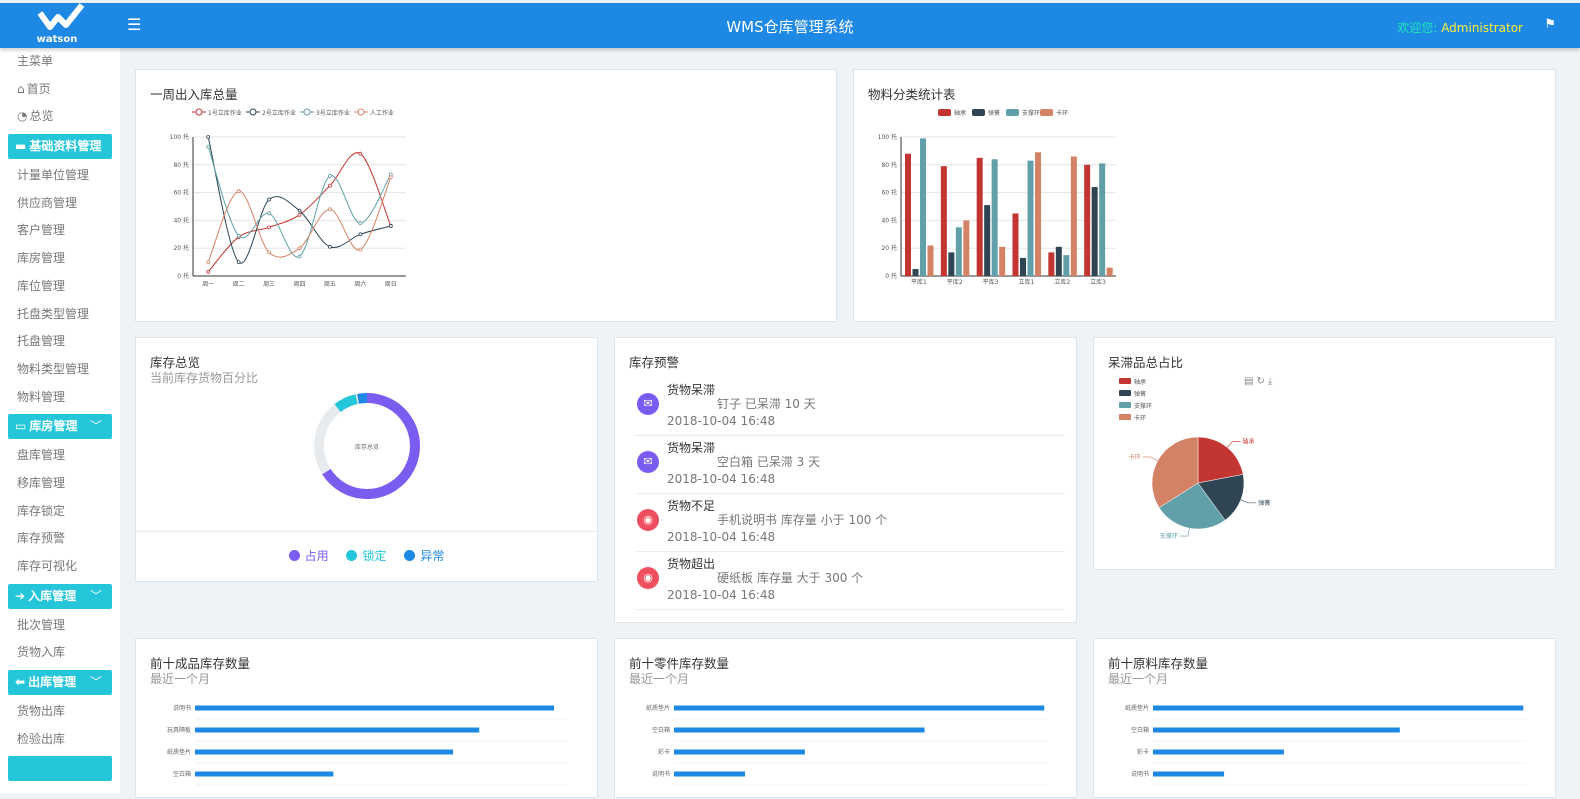 This screenshot has height=799, width=1580. I want to click on watson-logo: watson, so click(57, 25).